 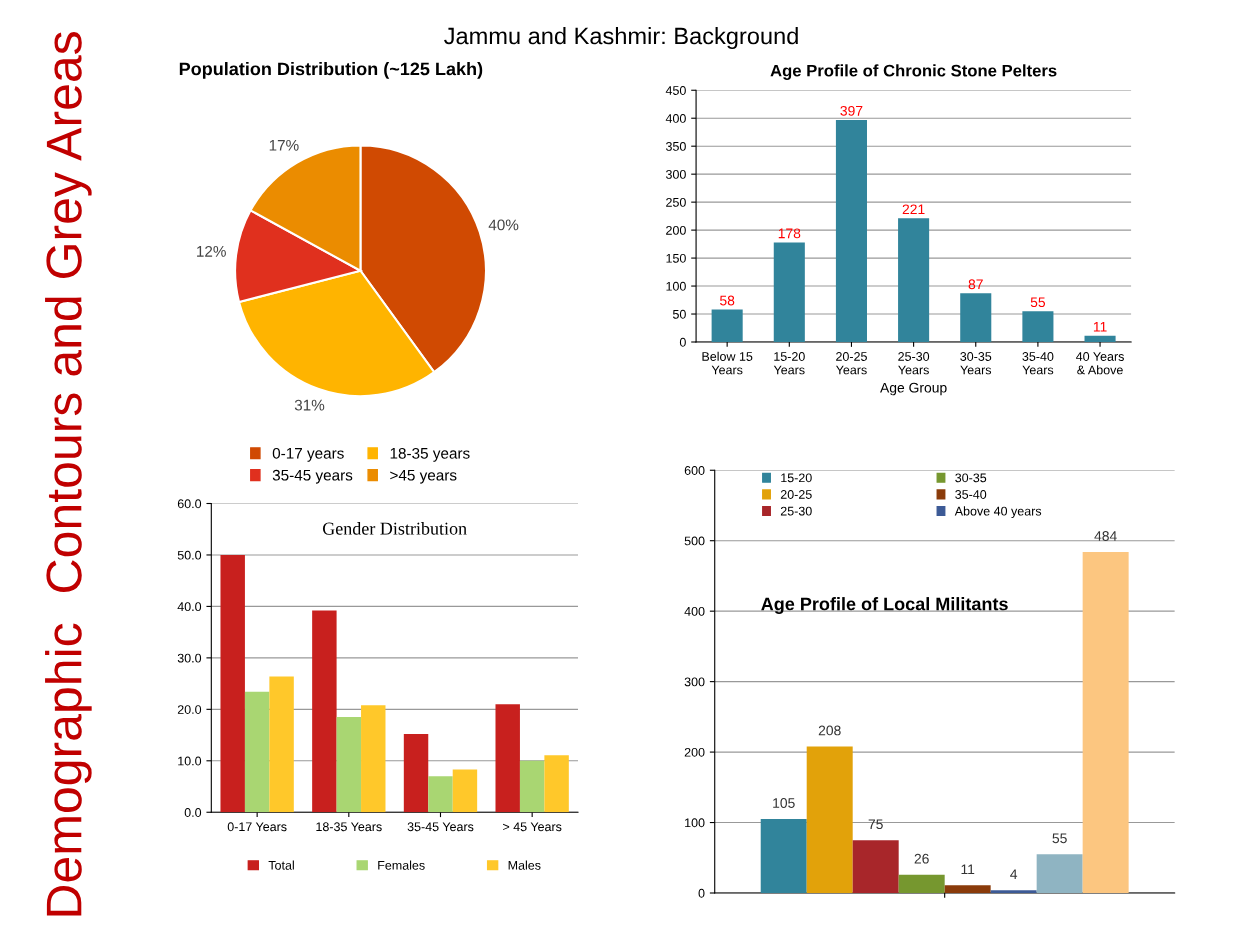 I want to click on y-tick-label: 500, so click(x=694, y=541).